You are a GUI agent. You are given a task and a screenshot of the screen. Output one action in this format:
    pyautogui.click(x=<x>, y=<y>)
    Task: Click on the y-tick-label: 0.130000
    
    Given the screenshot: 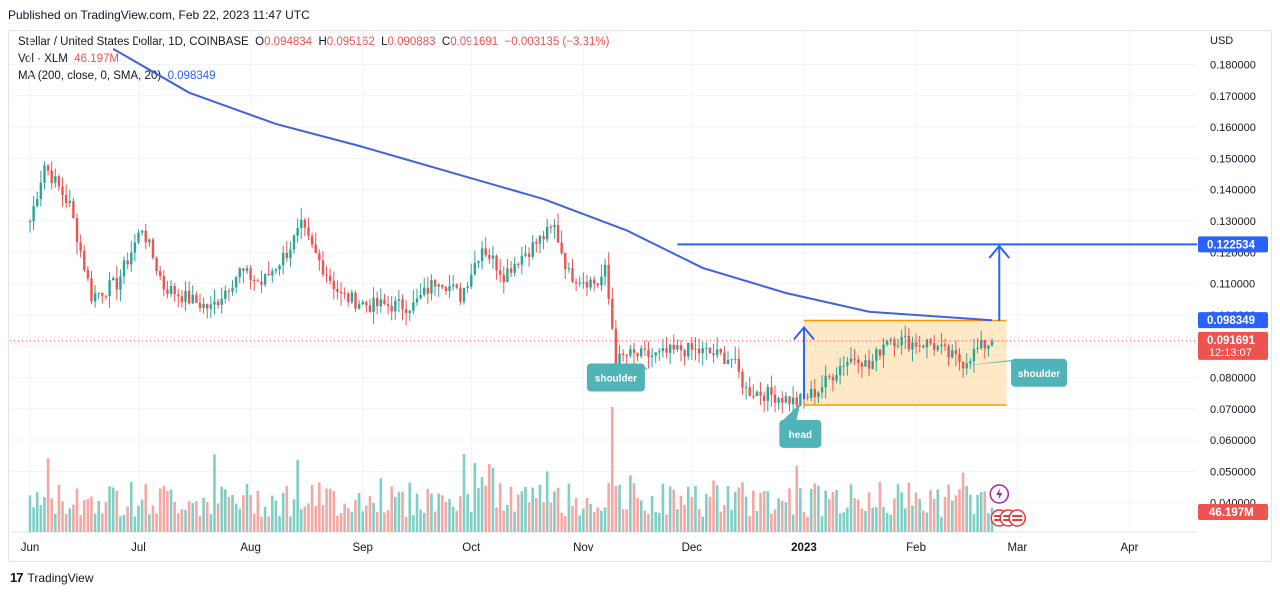 What is the action you would take?
    pyautogui.click(x=1233, y=222)
    